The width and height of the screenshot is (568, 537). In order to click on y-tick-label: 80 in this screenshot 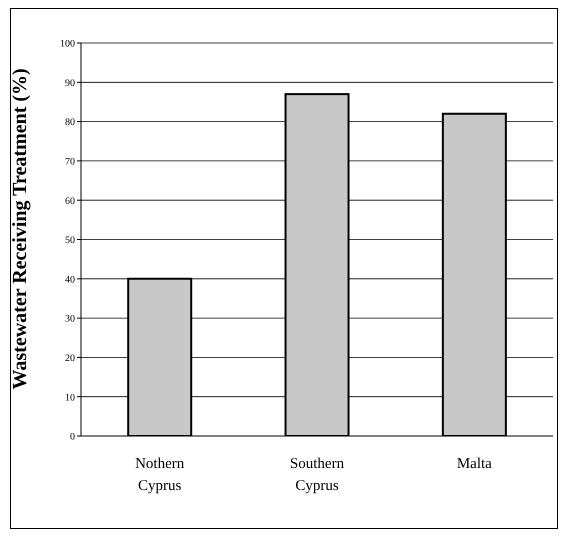, I will do `click(70, 122)`.